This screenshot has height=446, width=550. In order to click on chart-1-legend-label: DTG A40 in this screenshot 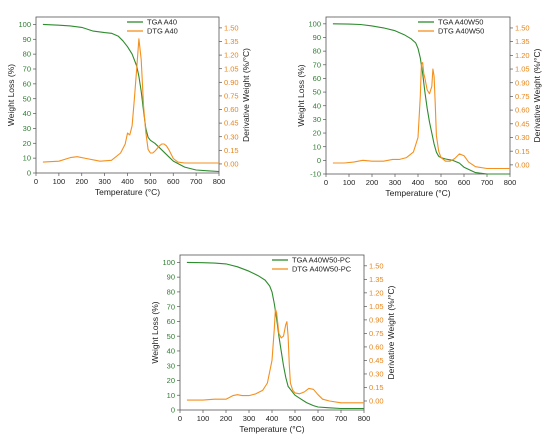, I will do `click(162, 31)`.